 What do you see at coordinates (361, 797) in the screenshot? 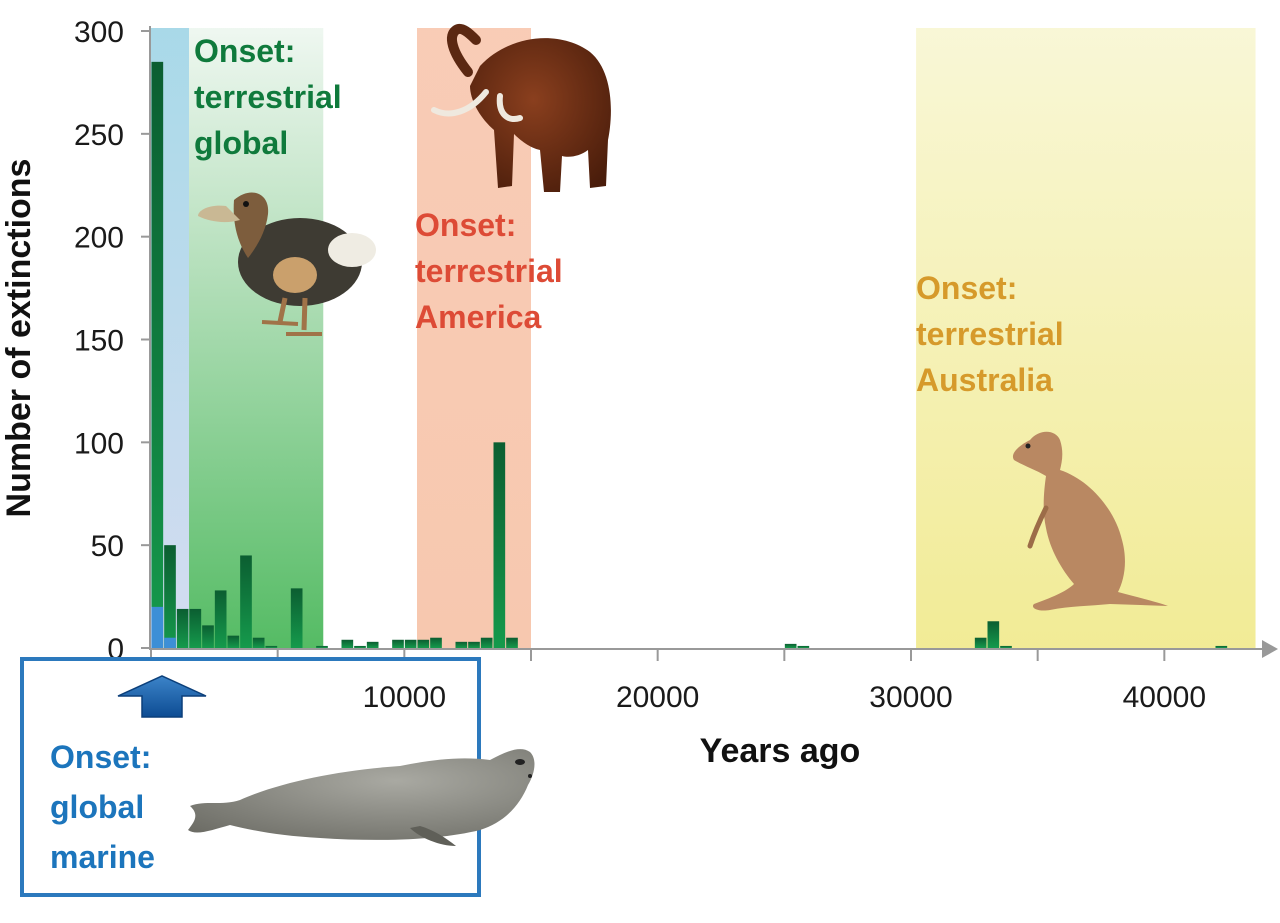
I see `monk-seal-illustration` at bounding box center [361, 797].